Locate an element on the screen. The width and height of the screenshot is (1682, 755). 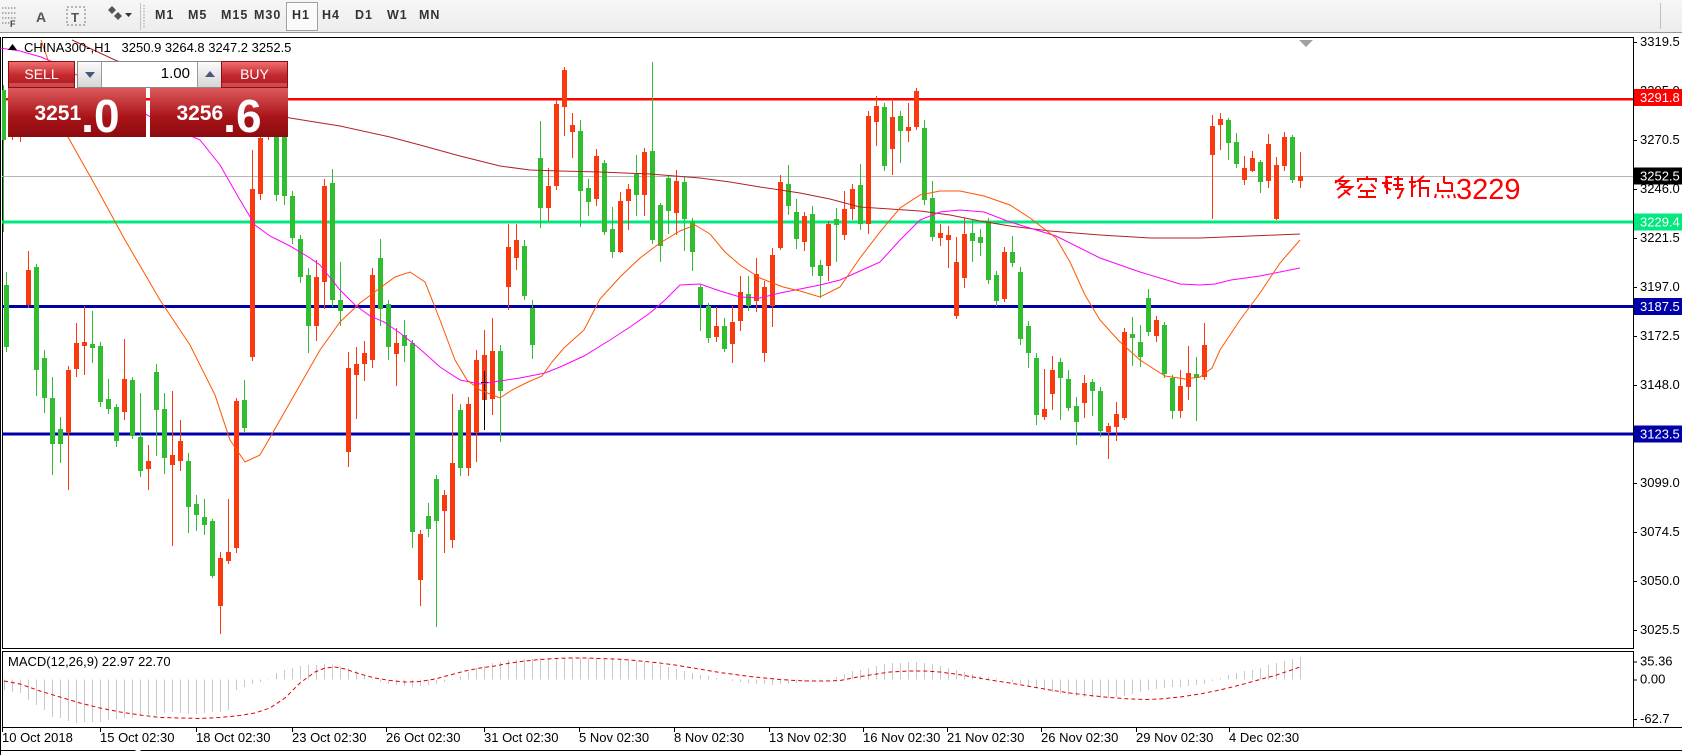
svg-text: 3291.8 is located at coordinates (1660, 97).